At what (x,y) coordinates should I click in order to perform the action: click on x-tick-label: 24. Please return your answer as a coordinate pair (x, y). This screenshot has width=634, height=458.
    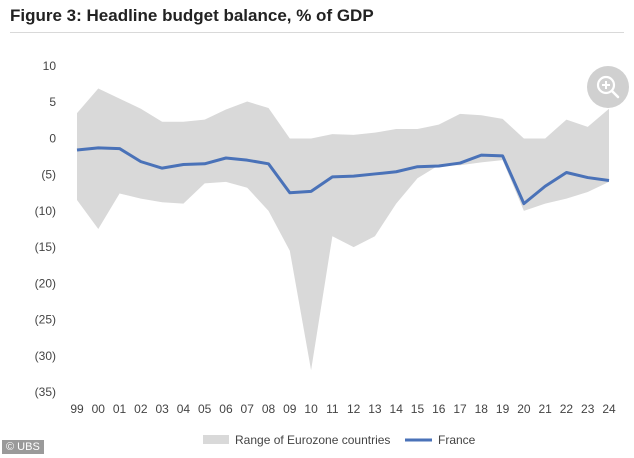
    Looking at the image, I should click on (609, 409).